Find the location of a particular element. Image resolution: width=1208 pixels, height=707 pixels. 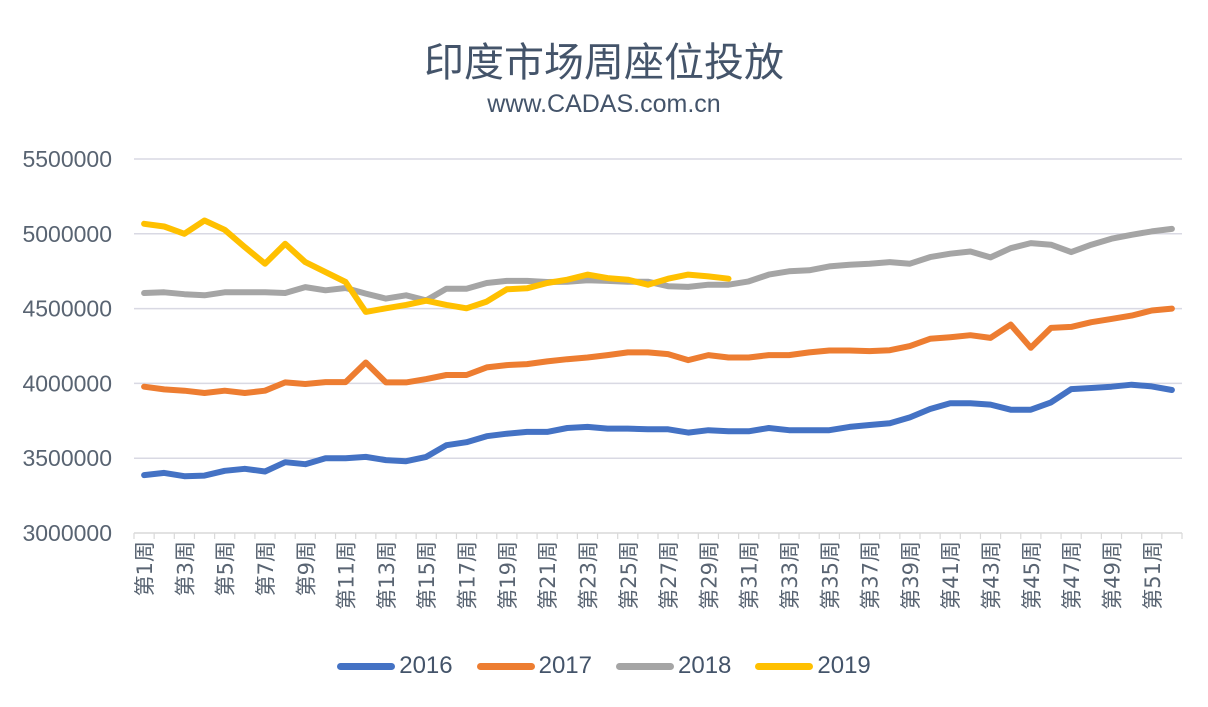

series-line-2016 is located at coordinates (658, 430).